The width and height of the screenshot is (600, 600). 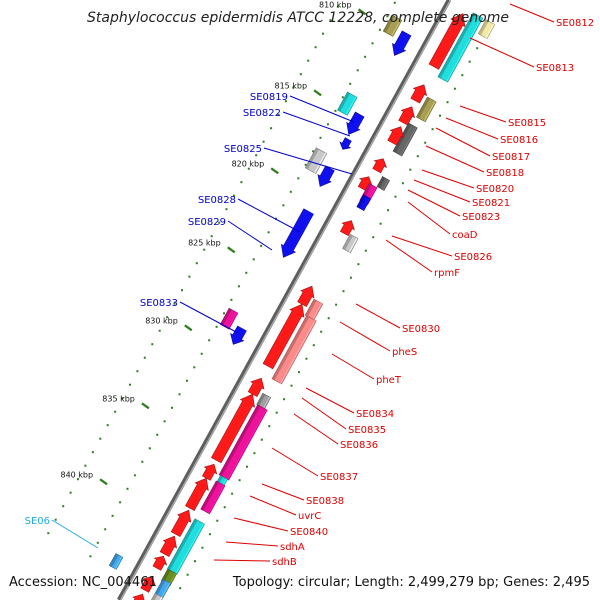 What do you see at coordinates (118, 398) in the screenshot?
I see `scale-label: 835 kbp` at bounding box center [118, 398].